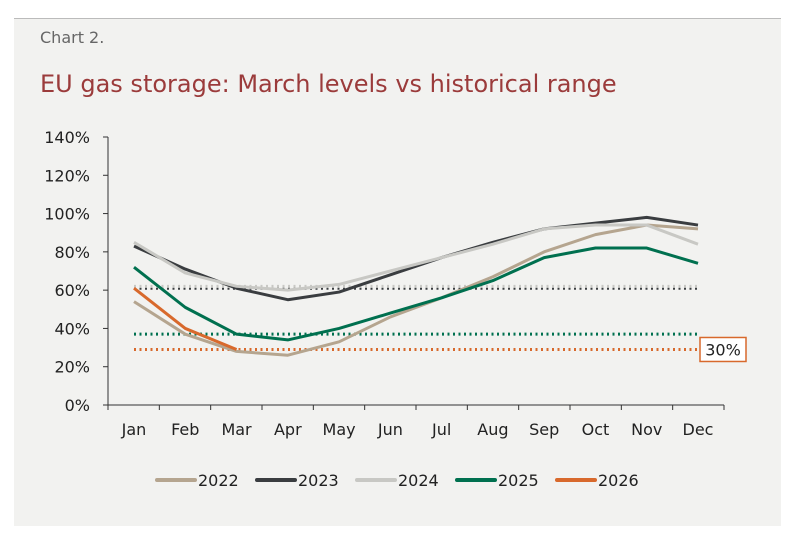 This screenshot has width=799, height=540. What do you see at coordinates (185, 319) in the screenshot?
I see `series-line-2026` at bounding box center [185, 319].